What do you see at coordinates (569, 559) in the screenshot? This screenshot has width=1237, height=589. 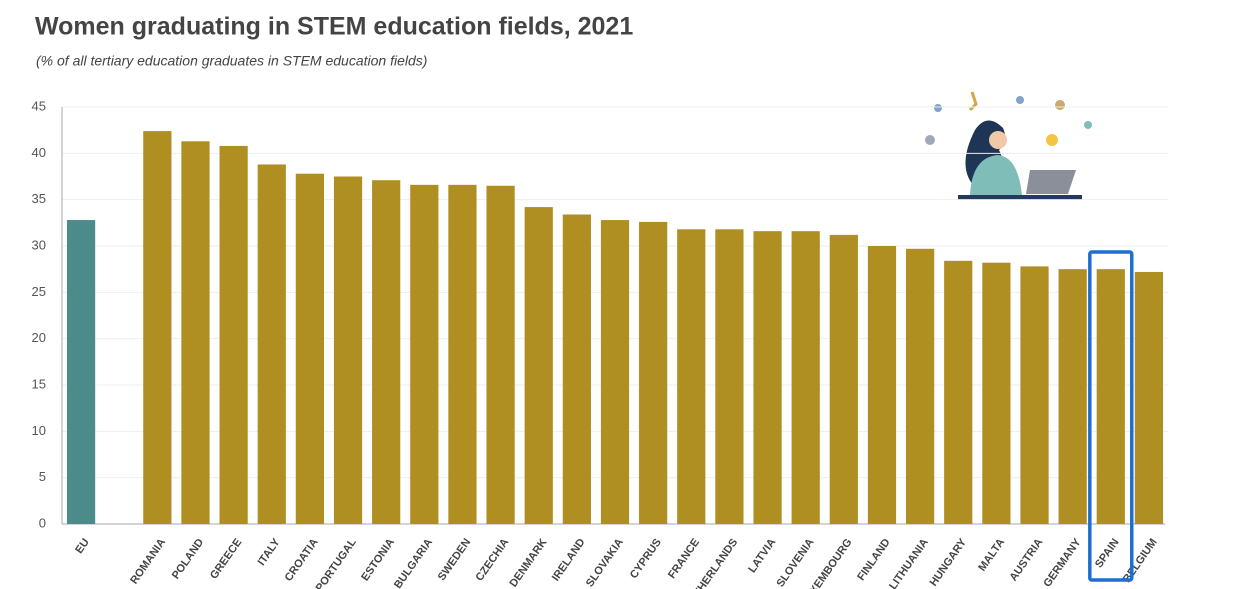 I see `x-tick-label: IRELAND` at bounding box center [569, 559].